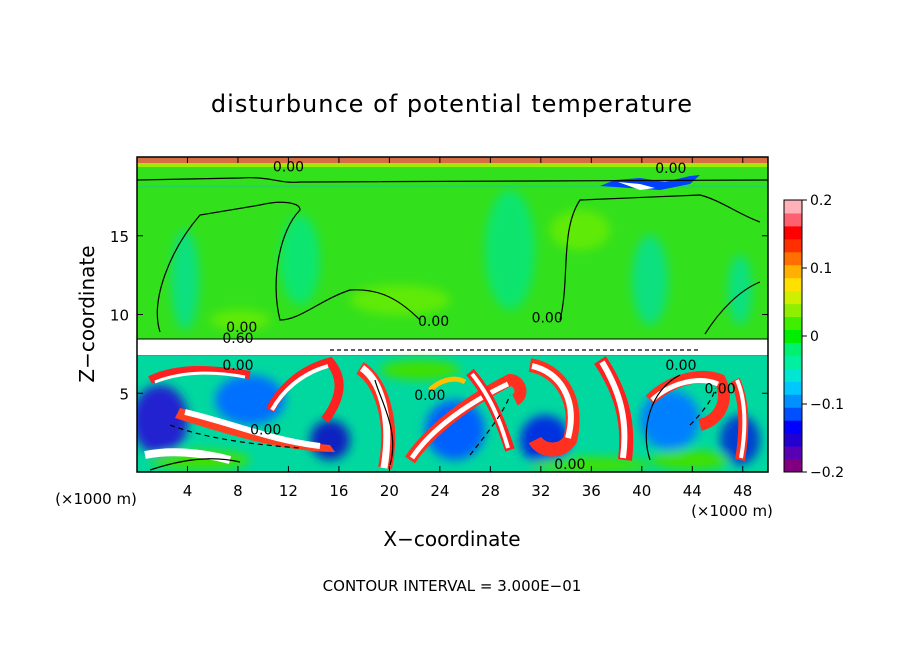 The width and height of the screenshot is (904, 654). Describe the element at coordinates (692, 491) in the screenshot. I see `x-tick-label: 44` at that location.